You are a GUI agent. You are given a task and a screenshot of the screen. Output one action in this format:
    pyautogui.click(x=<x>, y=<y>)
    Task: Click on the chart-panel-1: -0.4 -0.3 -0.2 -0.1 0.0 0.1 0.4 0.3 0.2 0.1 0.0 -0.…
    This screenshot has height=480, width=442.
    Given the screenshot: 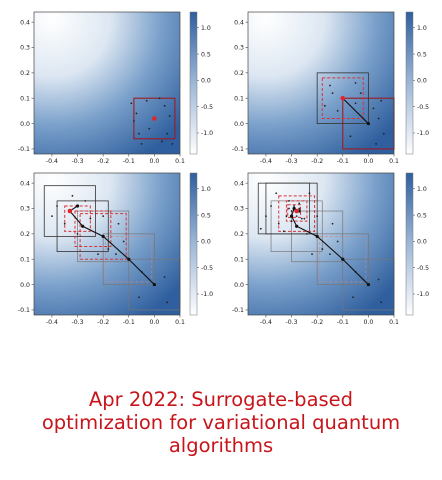 What is the action you would take?
    pyautogui.click(x=115, y=88)
    